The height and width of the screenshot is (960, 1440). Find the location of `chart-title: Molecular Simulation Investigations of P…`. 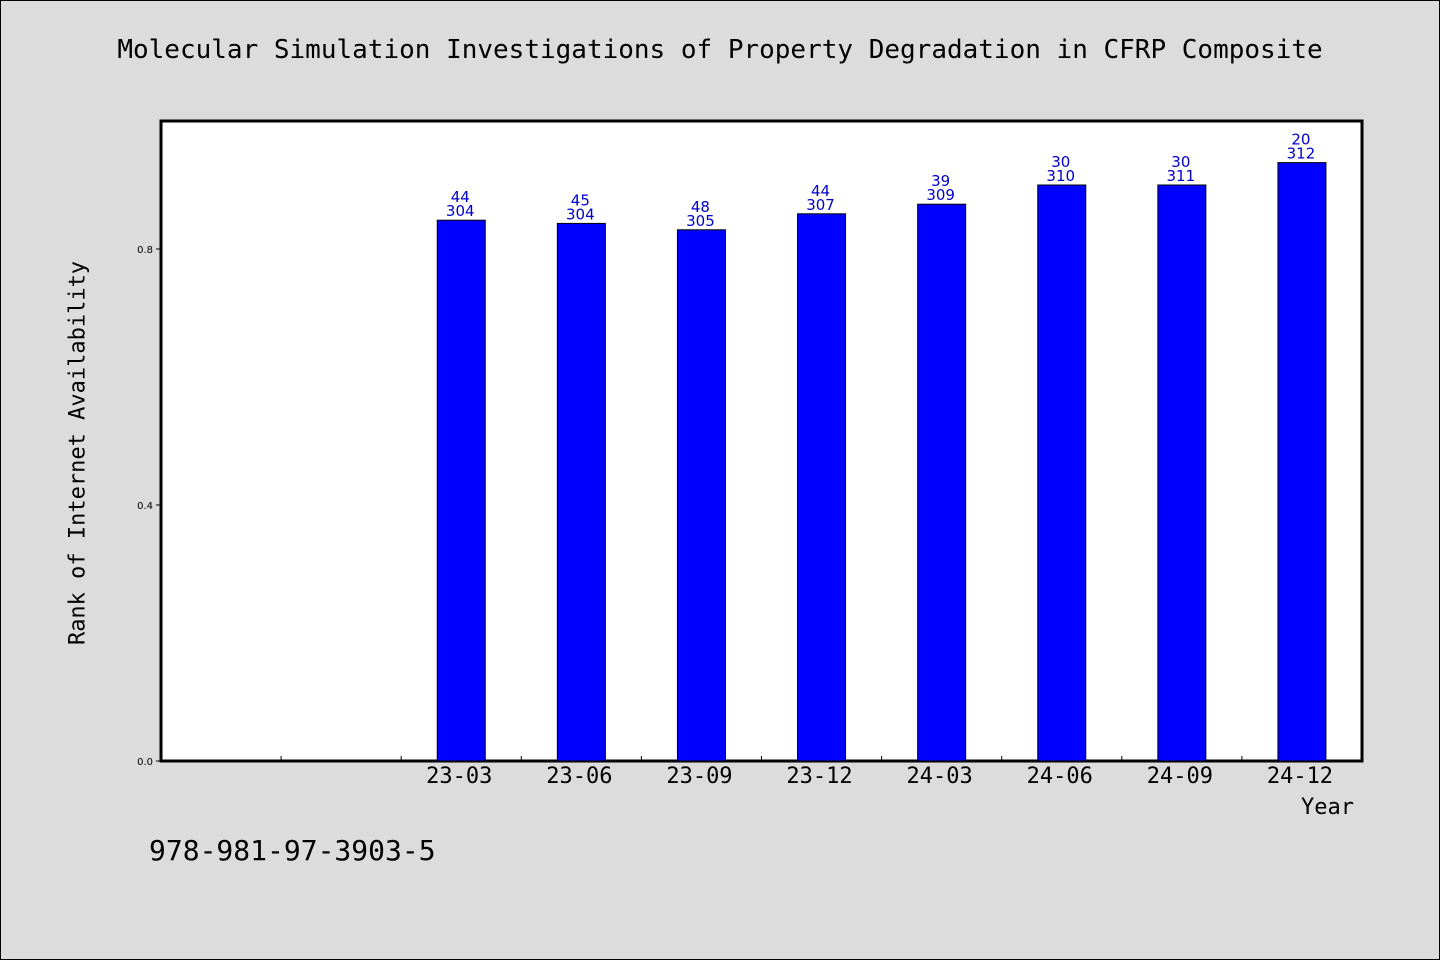

chart-title: Molecular Simulation Investigations of P… is located at coordinates (720, 50).